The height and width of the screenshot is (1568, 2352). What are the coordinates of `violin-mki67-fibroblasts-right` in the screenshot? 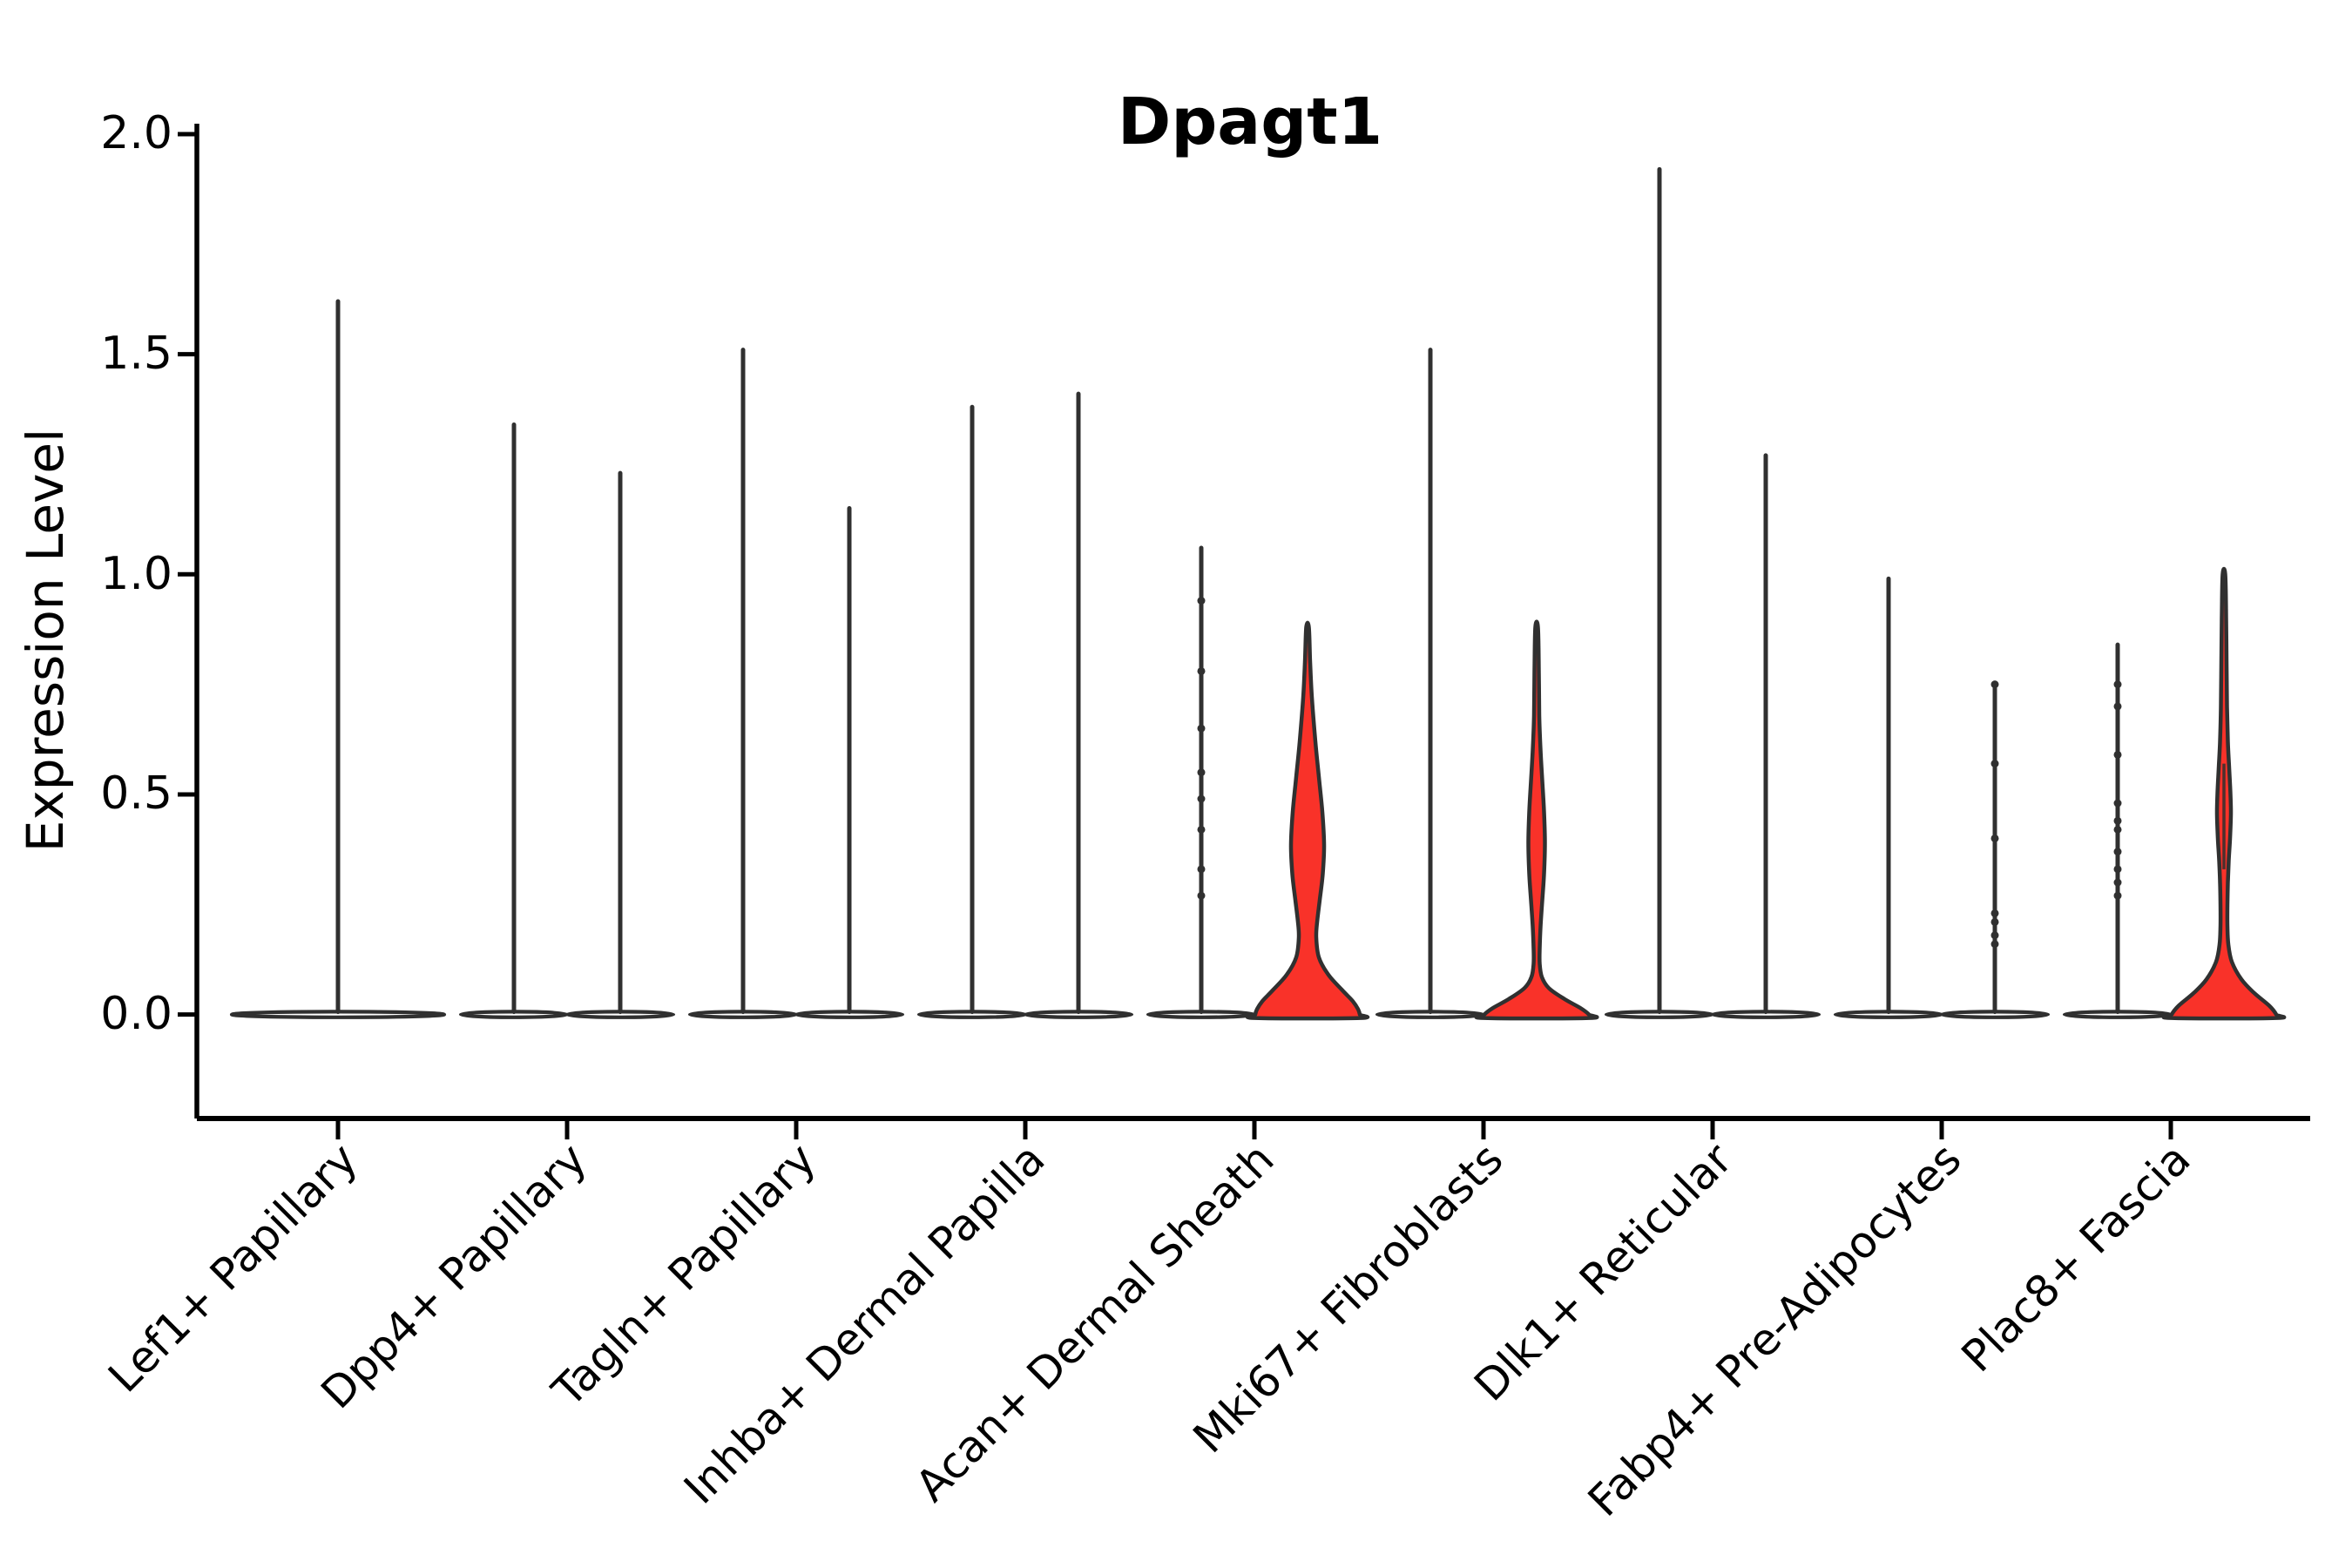 It's located at (1536, 820).